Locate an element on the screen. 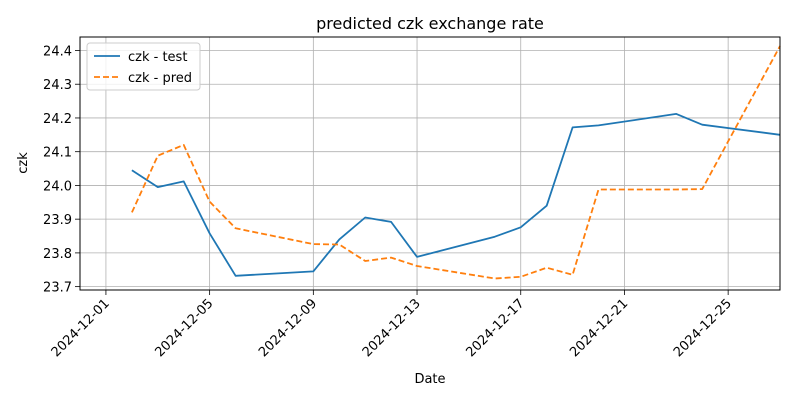 The width and height of the screenshot is (800, 400). y-tick-label: 23.7 is located at coordinates (57, 288).